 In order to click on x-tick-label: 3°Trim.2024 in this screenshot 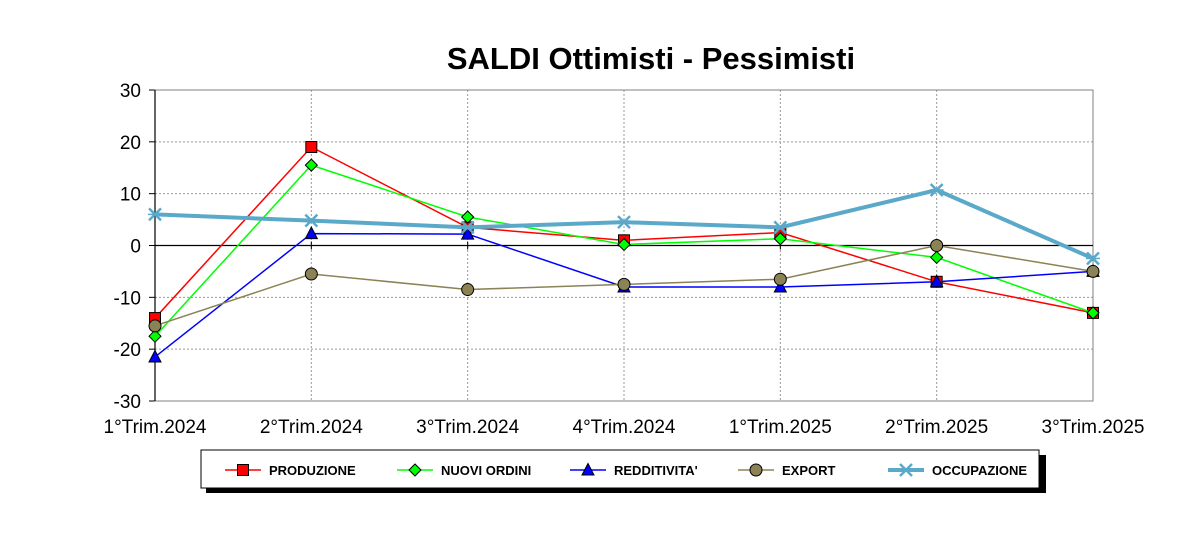, I will do `click(467, 427)`.